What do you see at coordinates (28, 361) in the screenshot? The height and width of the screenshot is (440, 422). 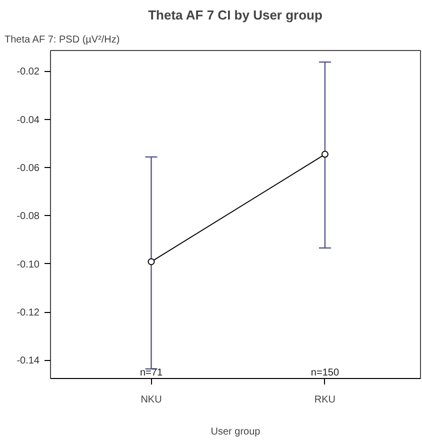 I see `y-tick-label: -0.14` at bounding box center [28, 361].